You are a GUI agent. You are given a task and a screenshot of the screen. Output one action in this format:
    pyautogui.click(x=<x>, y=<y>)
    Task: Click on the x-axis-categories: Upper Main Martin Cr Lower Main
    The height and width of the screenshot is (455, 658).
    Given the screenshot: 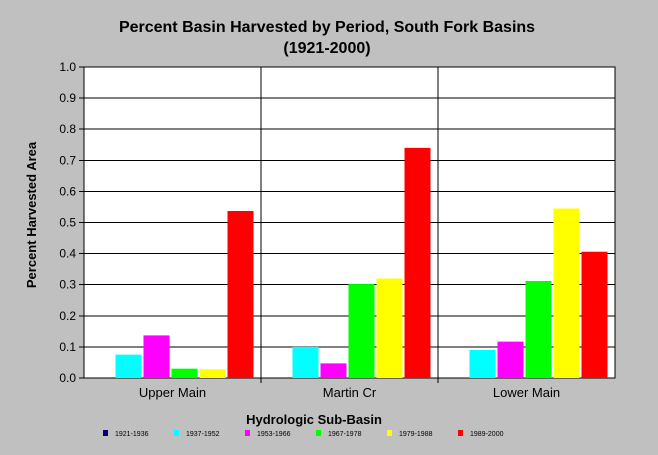 What is the action you would take?
    pyautogui.click(x=349, y=392)
    